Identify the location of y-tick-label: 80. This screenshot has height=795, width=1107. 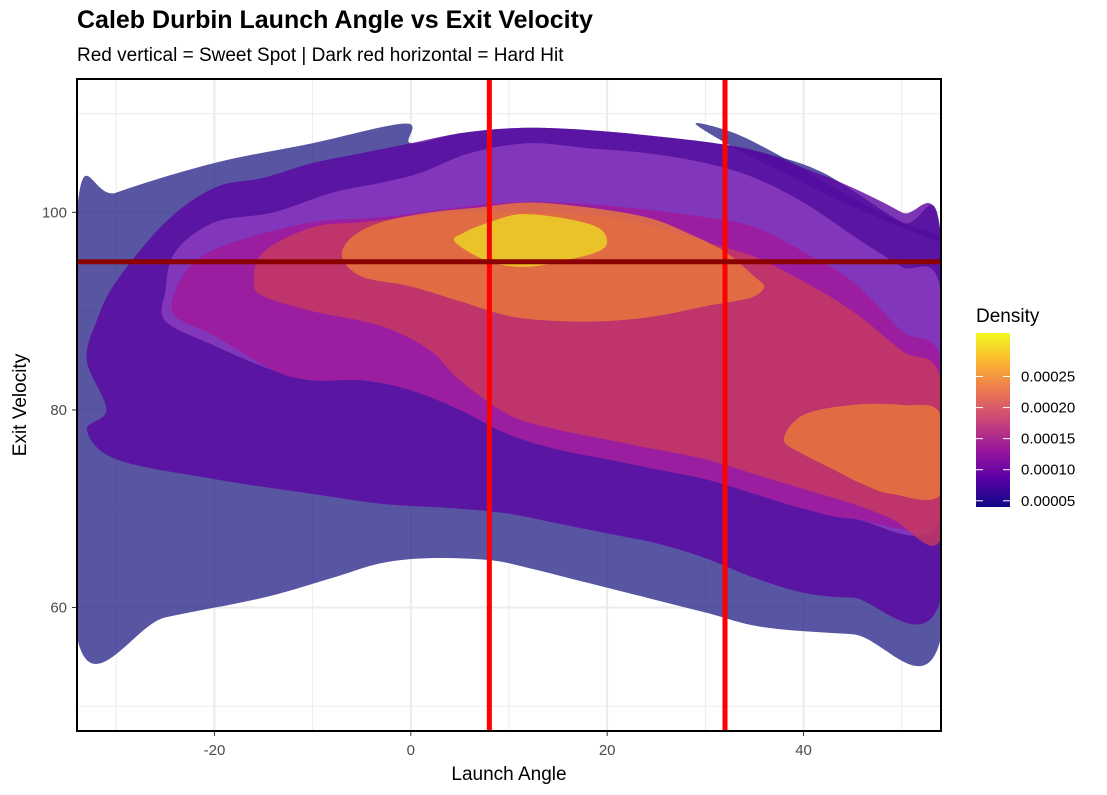
(58, 410).